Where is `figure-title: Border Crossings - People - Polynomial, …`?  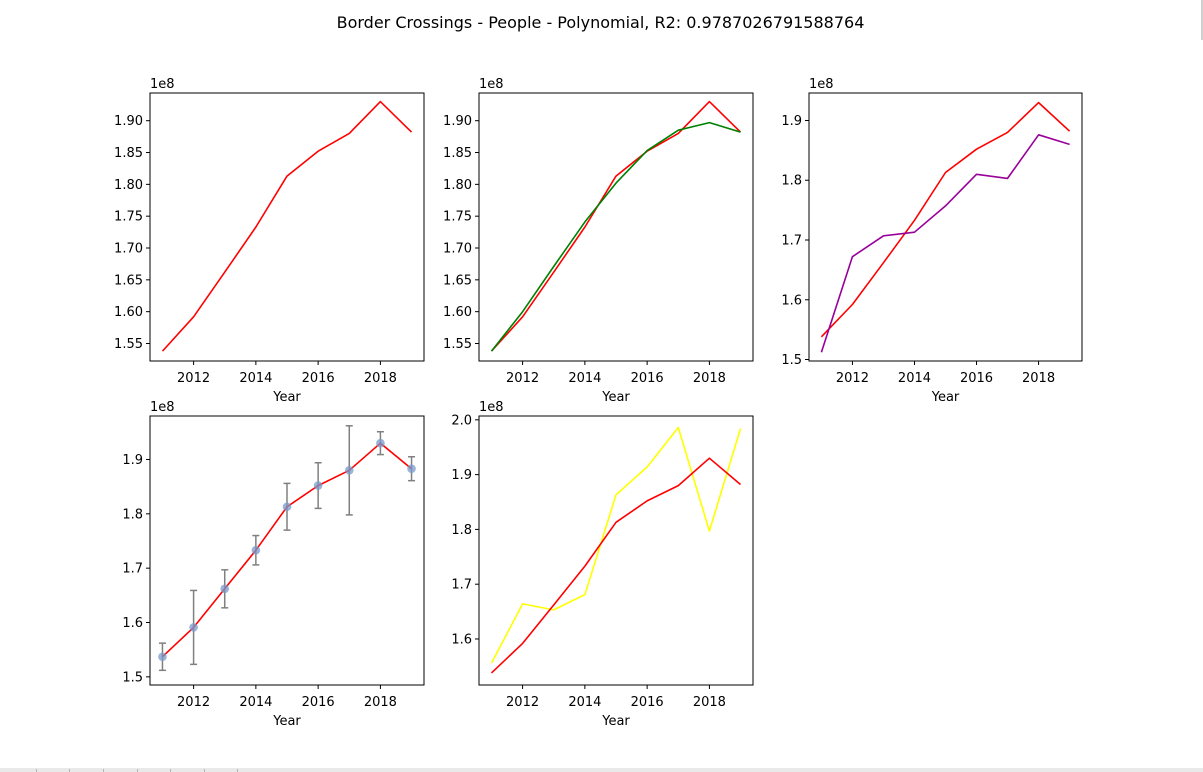 figure-title: Border Crossings - People - Polynomial, … is located at coordinates (600, 22).